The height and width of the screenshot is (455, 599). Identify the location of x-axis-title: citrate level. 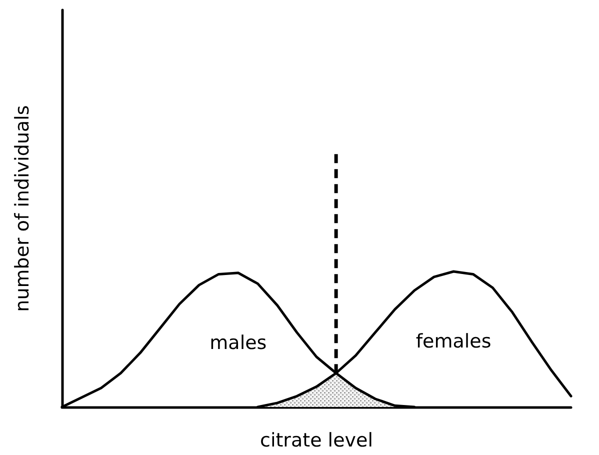
(316, 441).